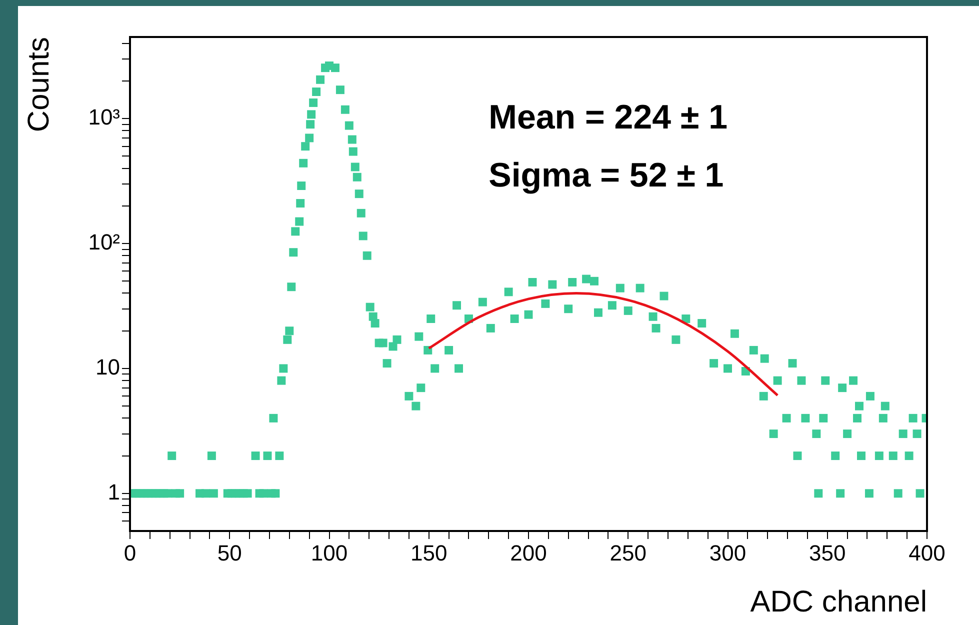 The width and height of the screenshot is (979, 625). Describe the element at coordinates (114, 491) in the screenshot. I see `y-tick-label: 1` at that location.